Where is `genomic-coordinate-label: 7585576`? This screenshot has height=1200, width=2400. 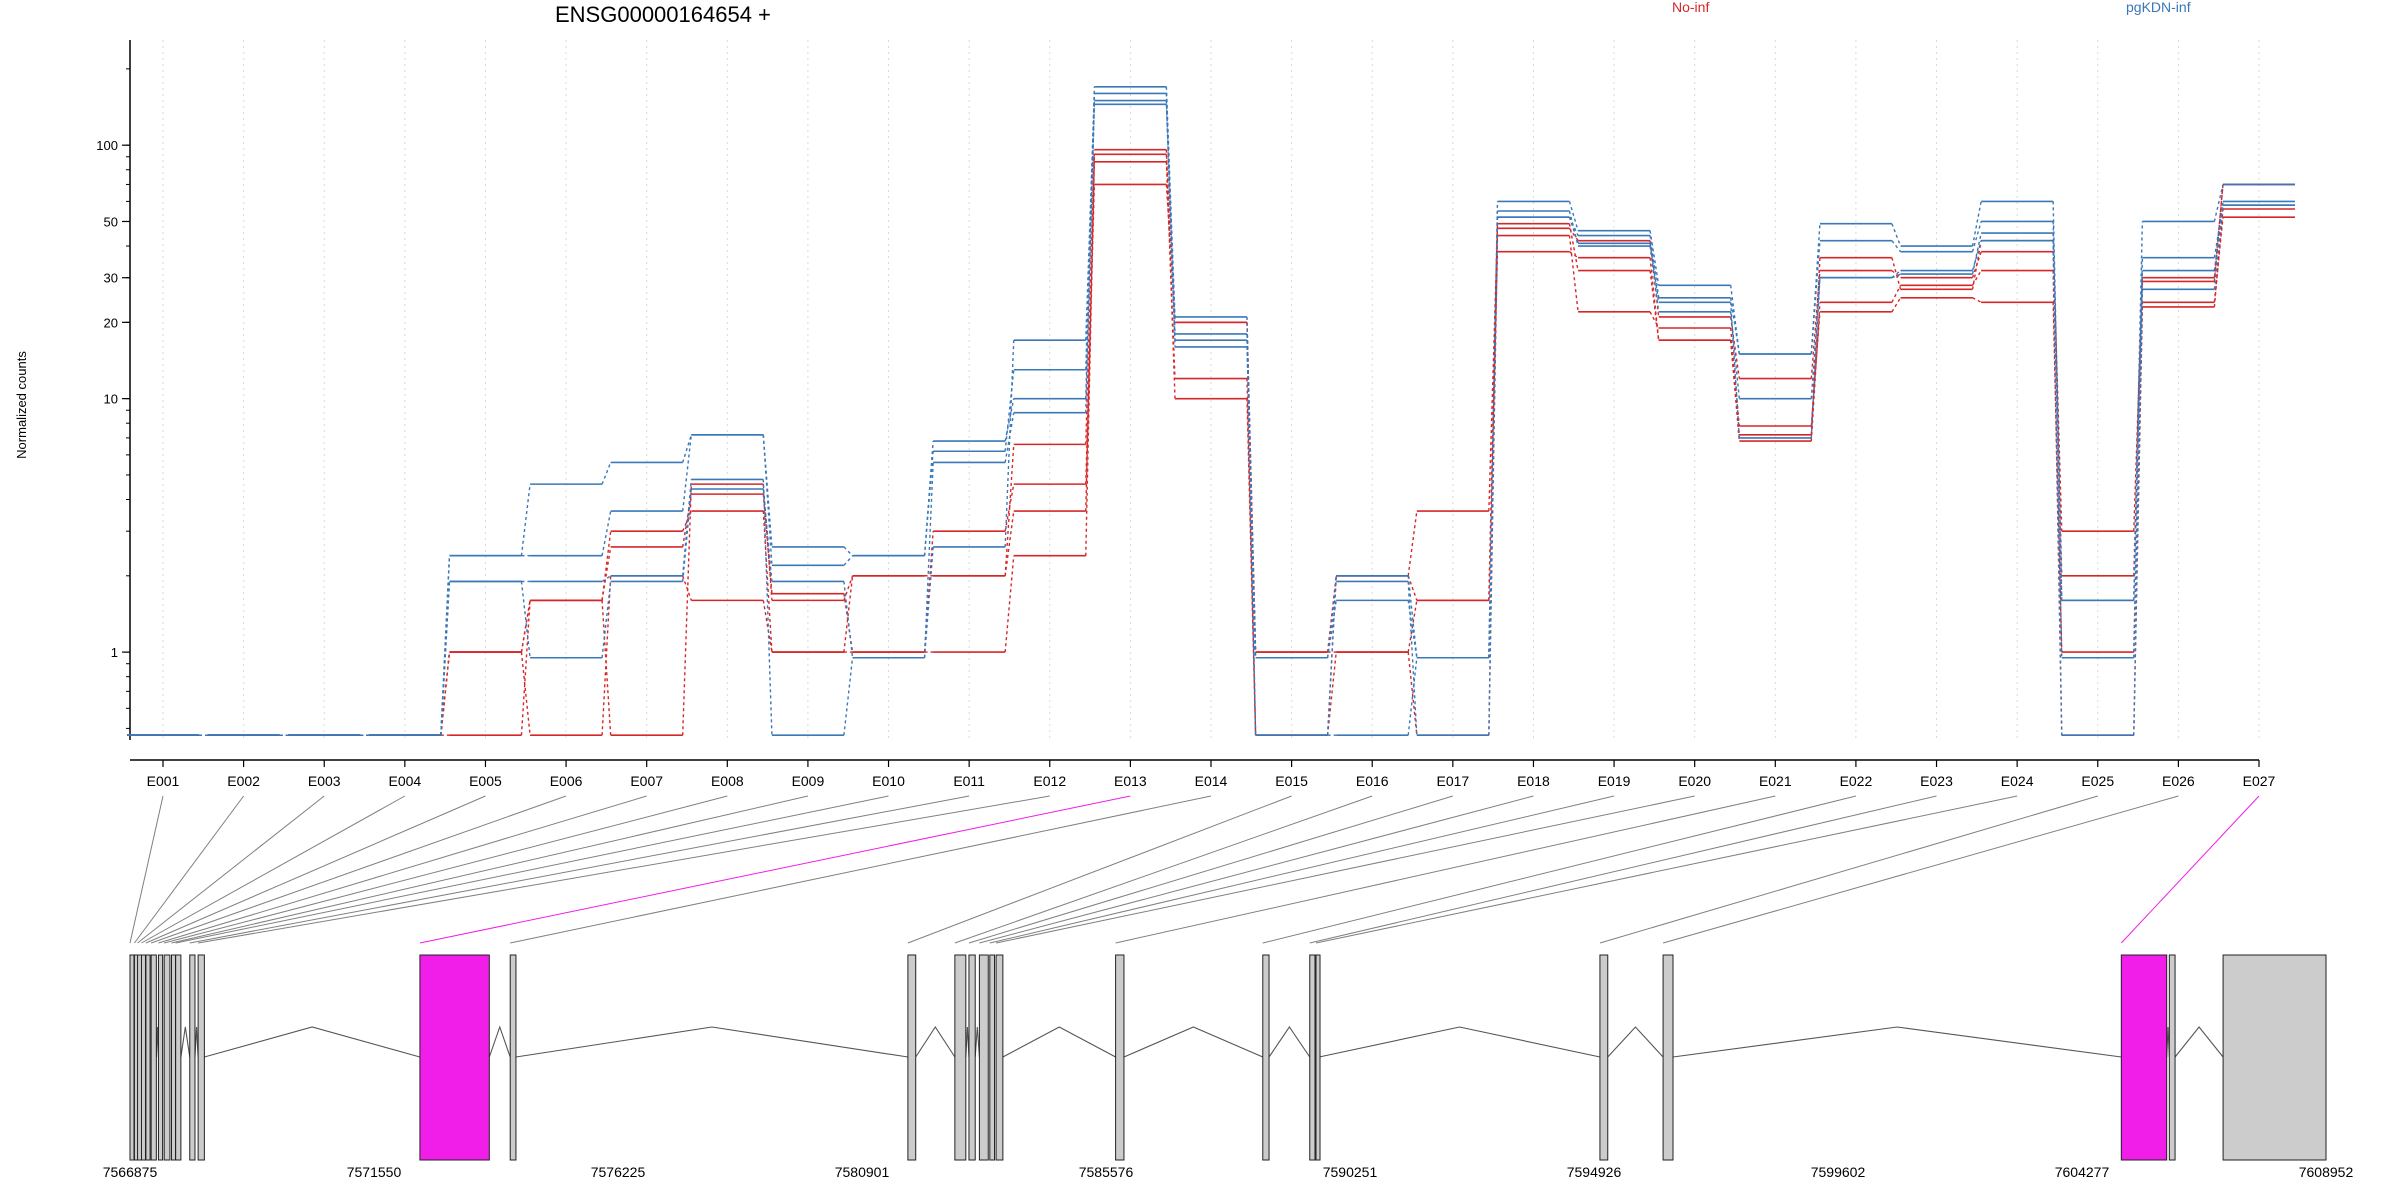 genomic-coordinate-label: 7585576 is located at coordinates (1106, 1172).